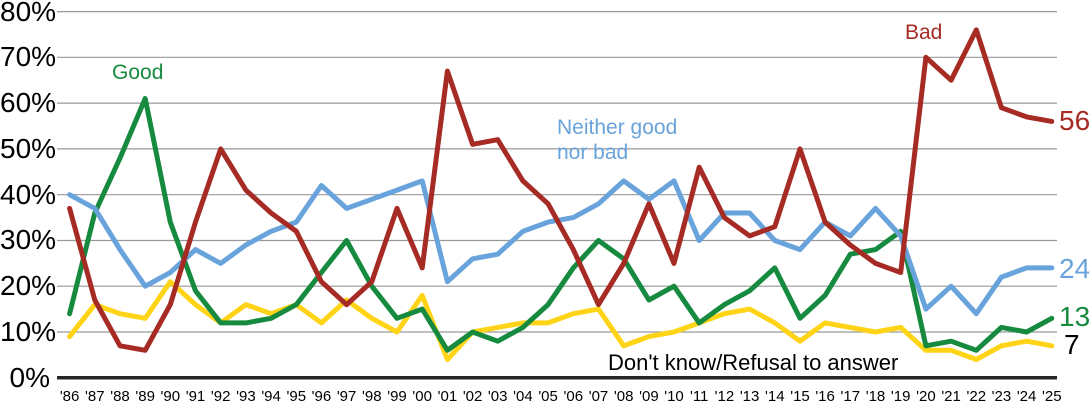 This screenshot has width=1089, height=407. Describe the element at coordinates (321, 396) in the screenshot. I see `x-tick-label: '96` at that location.